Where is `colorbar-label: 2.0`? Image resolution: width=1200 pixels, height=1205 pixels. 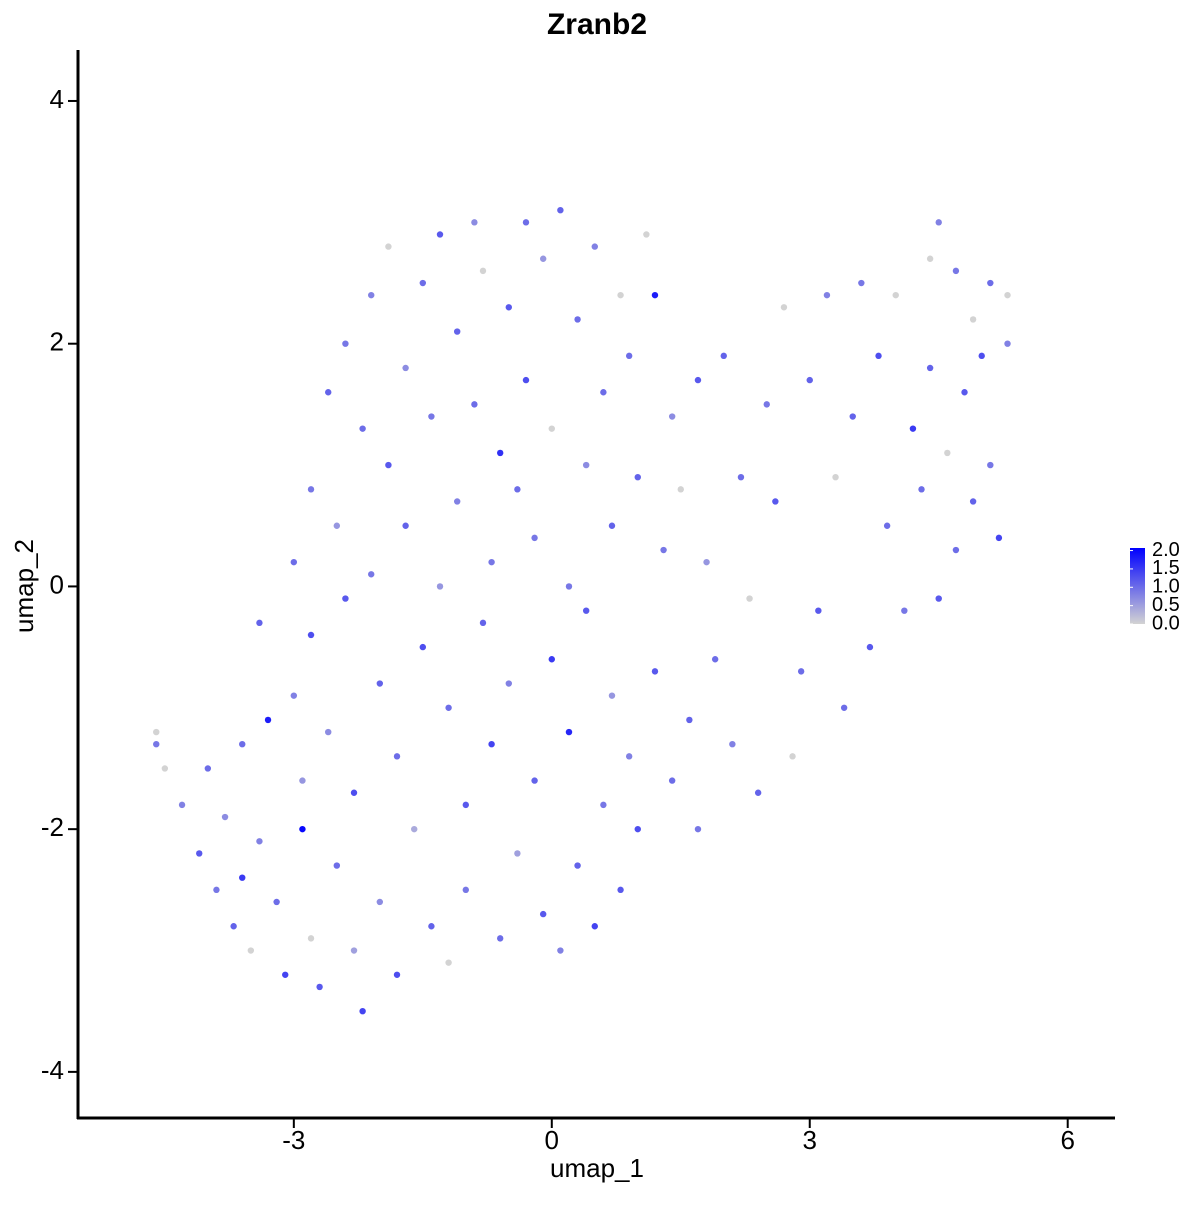 colorbar-label: 2.0 is located at coordinates (1166, 550).